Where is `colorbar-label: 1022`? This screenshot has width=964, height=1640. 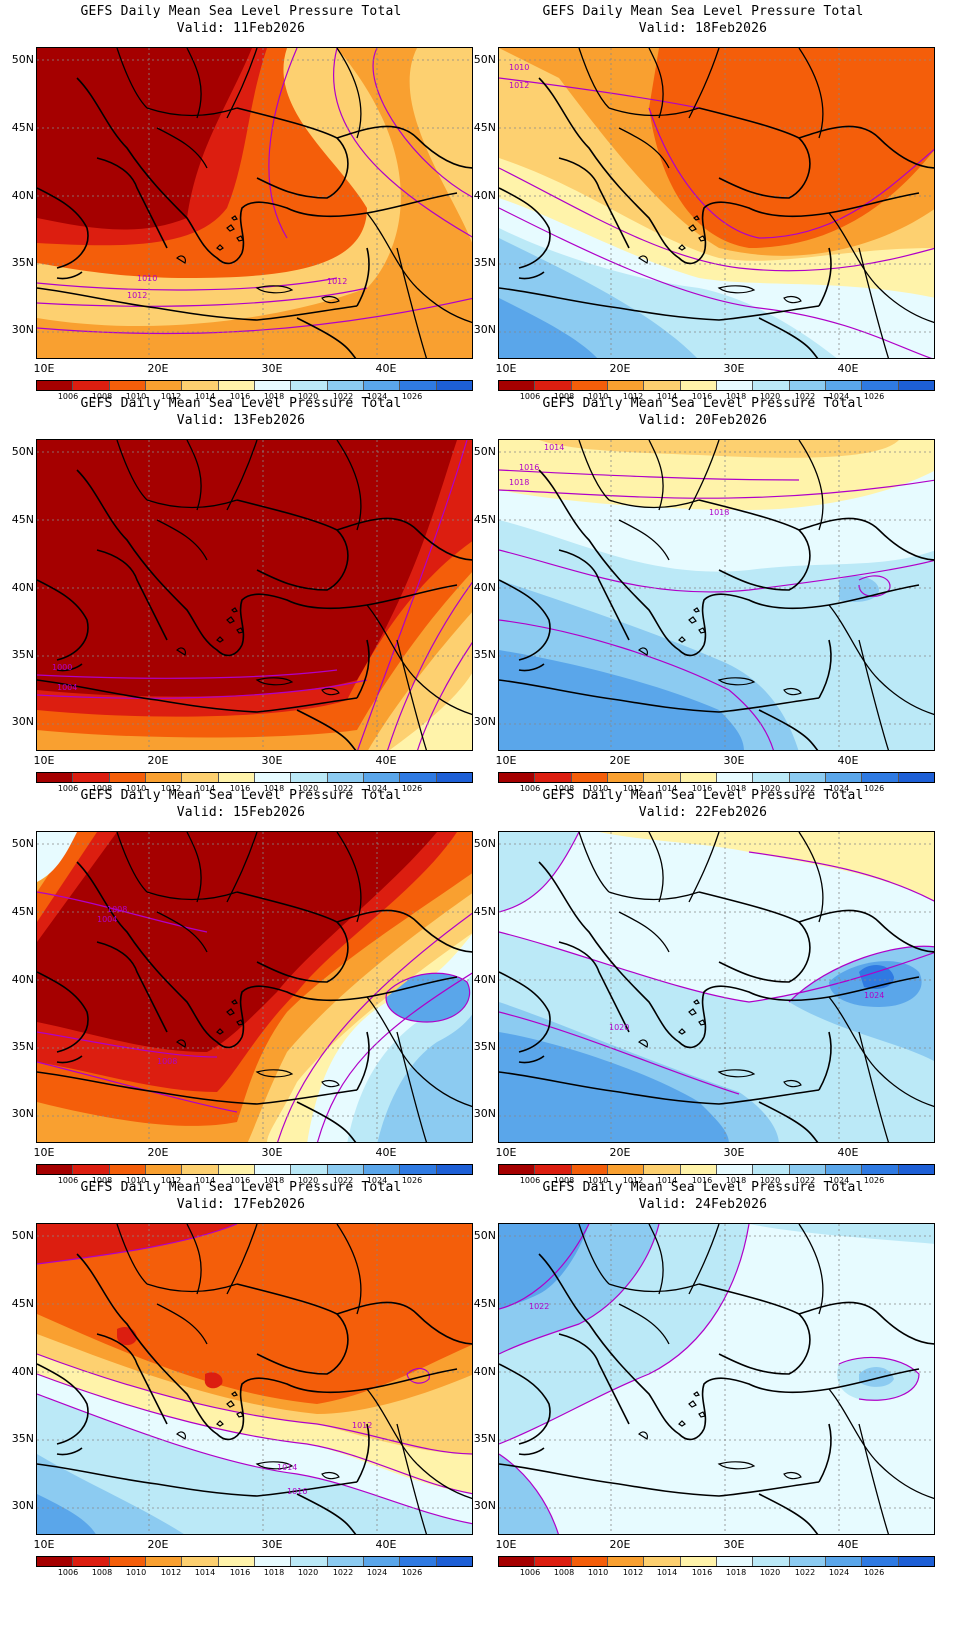 colorbar-label: 1022 is located at coordinates (343, 788).